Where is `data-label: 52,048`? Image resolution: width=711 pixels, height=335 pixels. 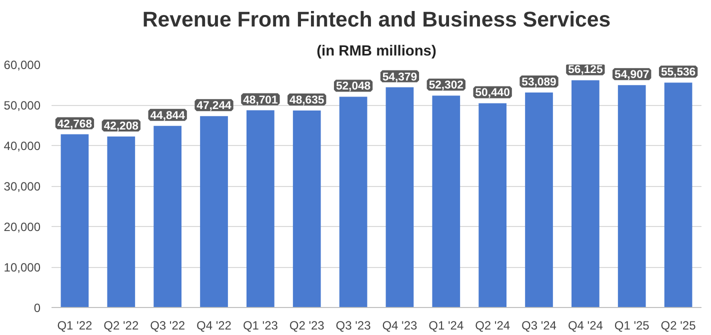 data-label: 52,048 is located at coordinates (353, 86).